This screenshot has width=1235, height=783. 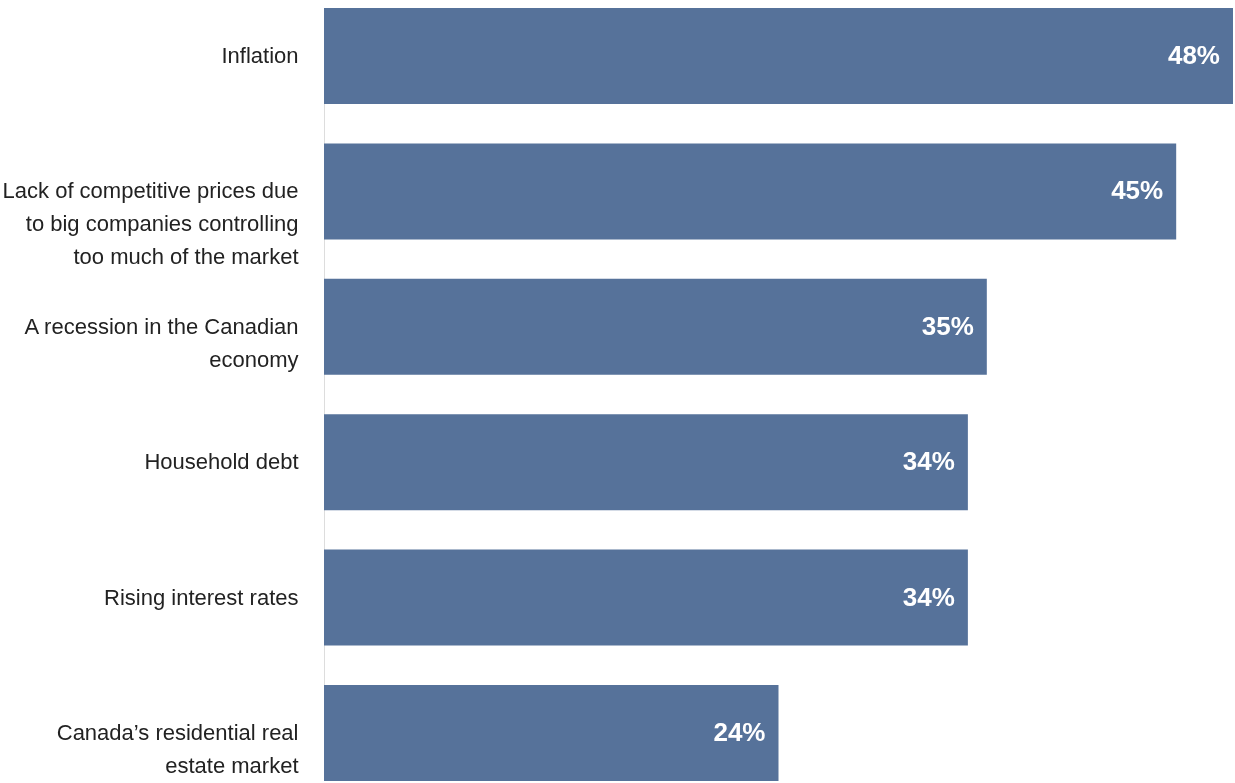 What do you see at coordinates (177, 748) in the screenshot?
I see `y-tick-label: Canada’s residential real estate market` at bounding box center [177, 748].